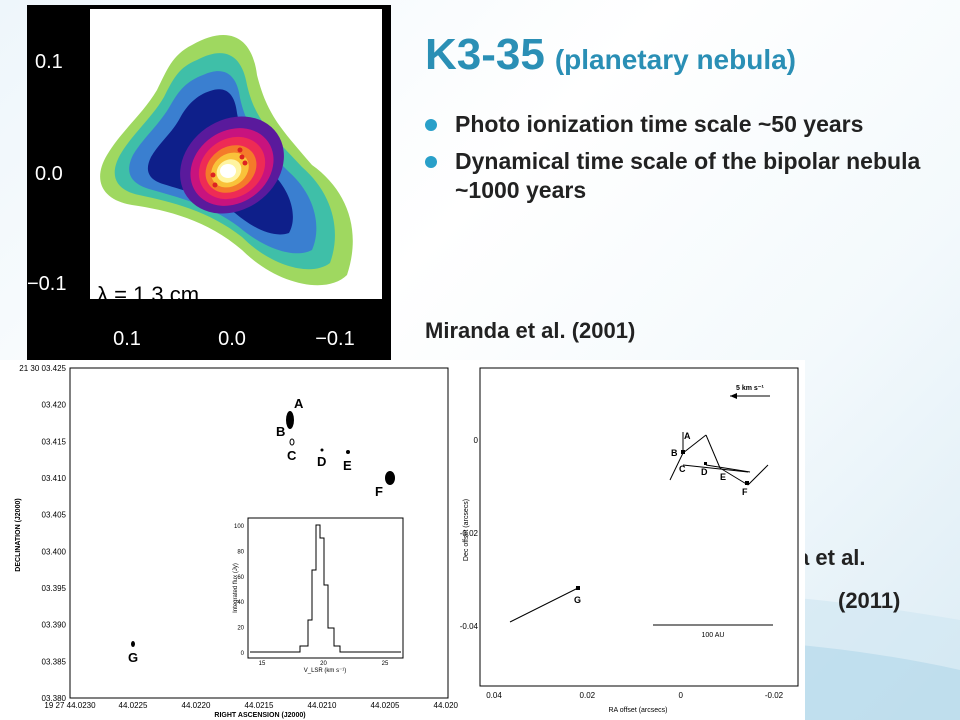  I want to click on maser-y-tick: 03.390, so click(54, 625).